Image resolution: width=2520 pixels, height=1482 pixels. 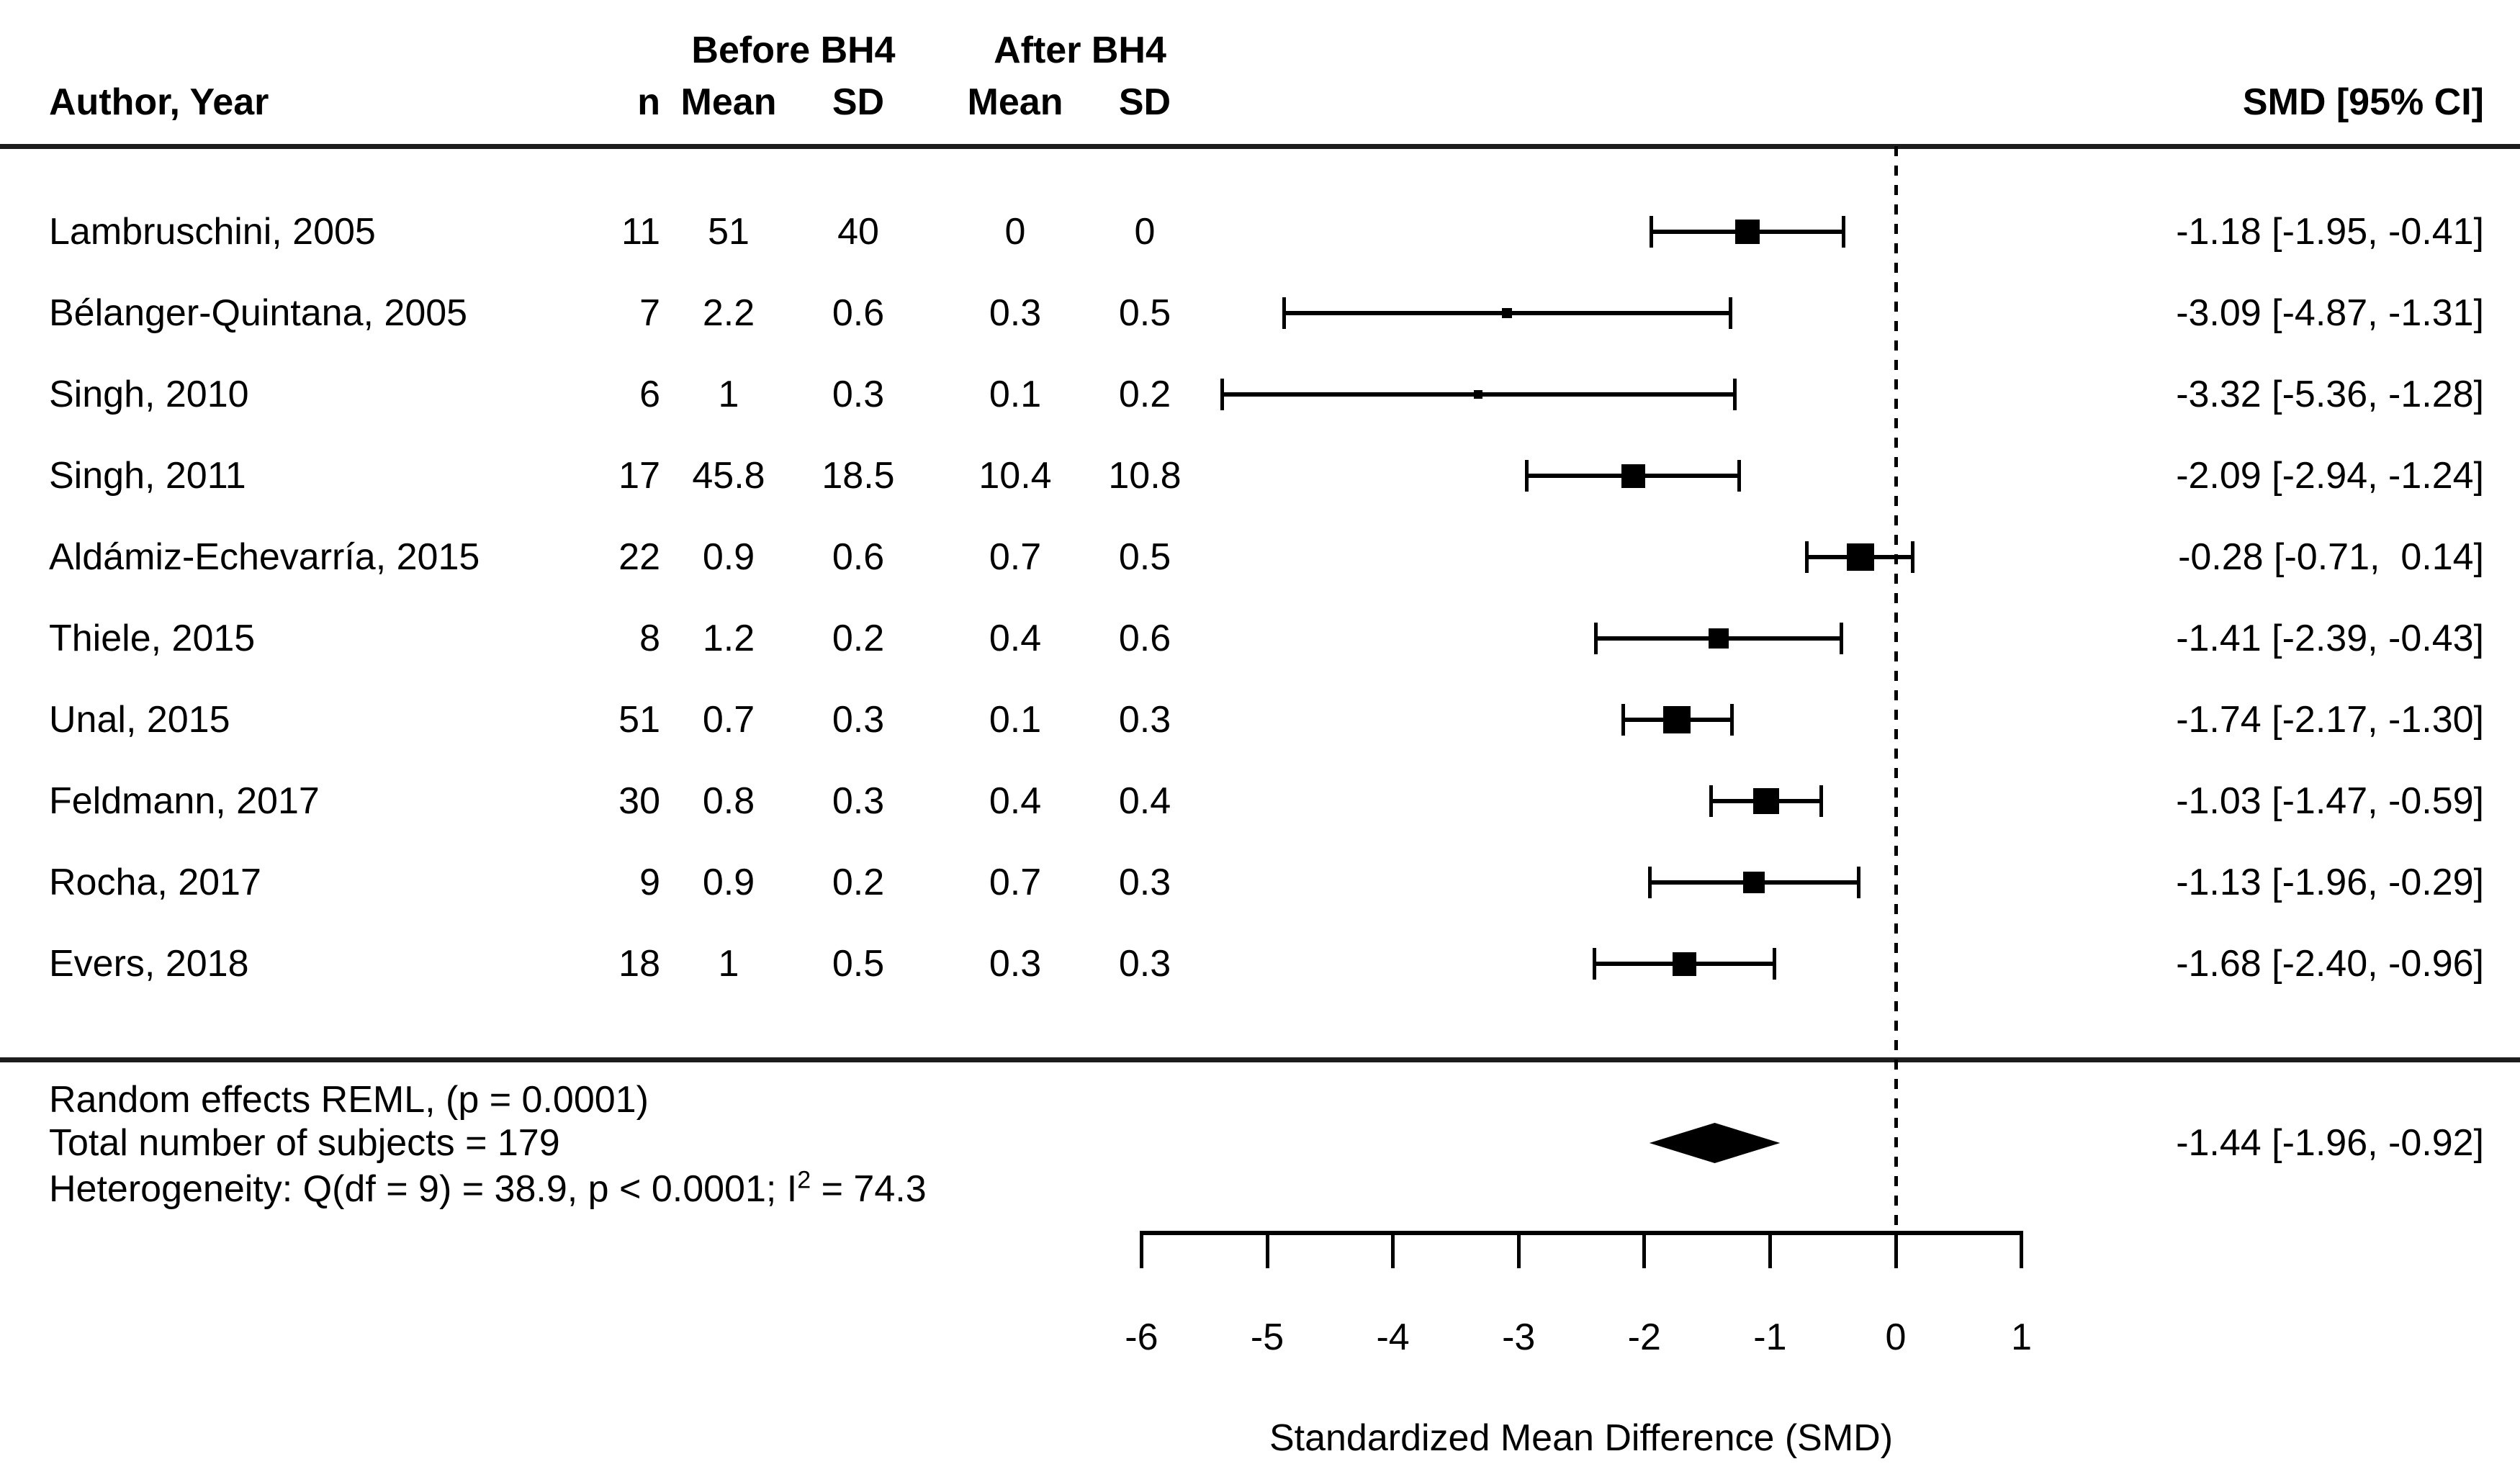 What do you see at coordinates (1015, 476) in the screenshot?
I see `study-mean-after: 10.4` at bounding box center [1015, 476].